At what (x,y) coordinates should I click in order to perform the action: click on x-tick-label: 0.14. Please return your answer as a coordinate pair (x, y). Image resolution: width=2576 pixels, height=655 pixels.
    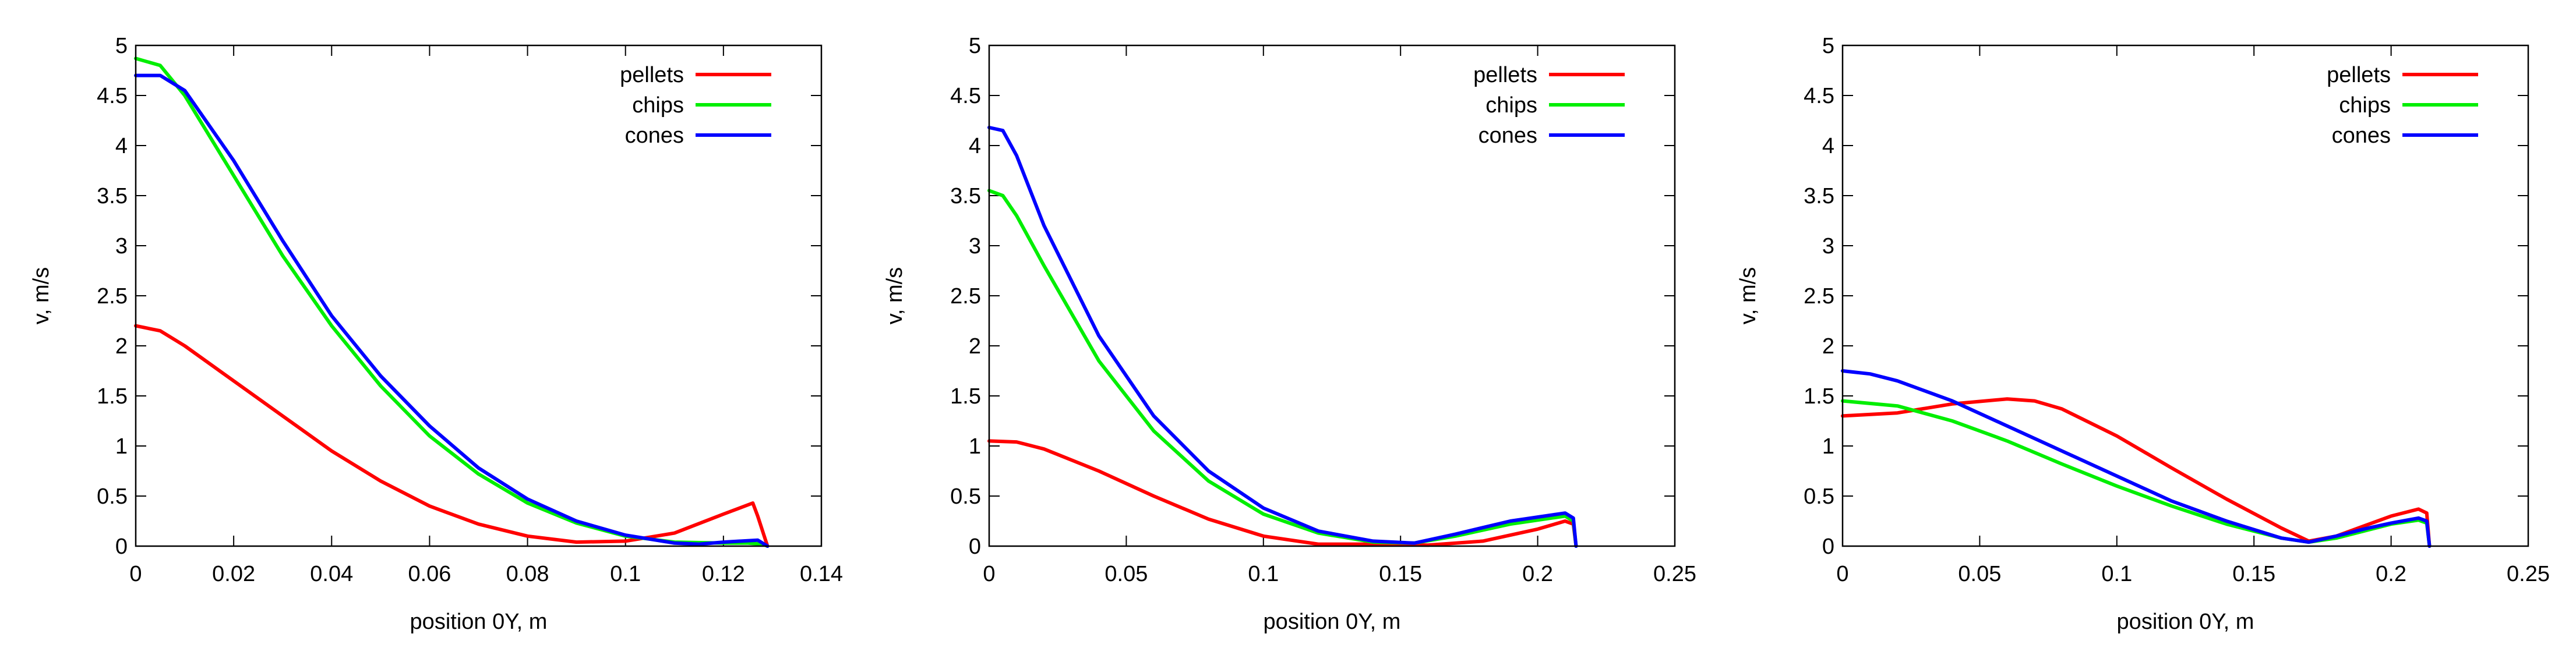
    Looking at the image, I should click on (821, 574).